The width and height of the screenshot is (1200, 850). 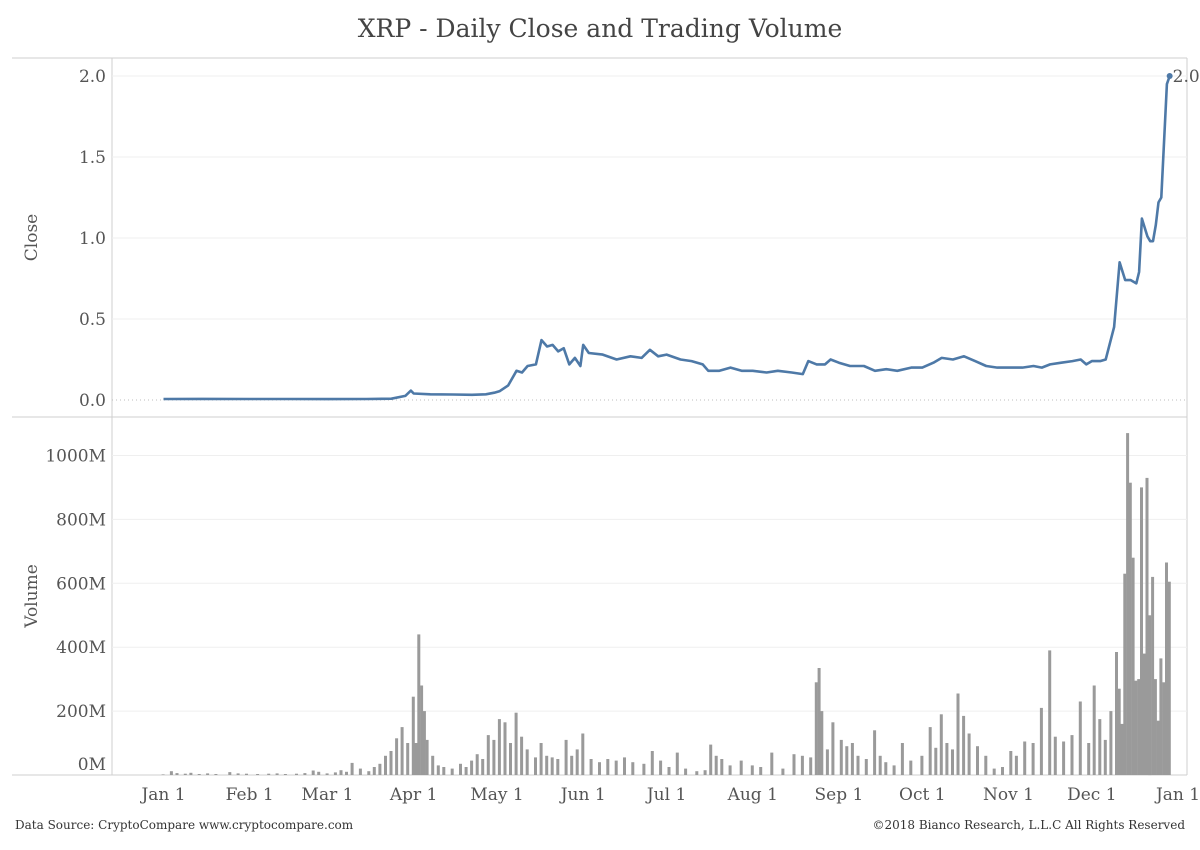 I want to click on x-tick-label: Apr 1, so click(x=413, y=795).